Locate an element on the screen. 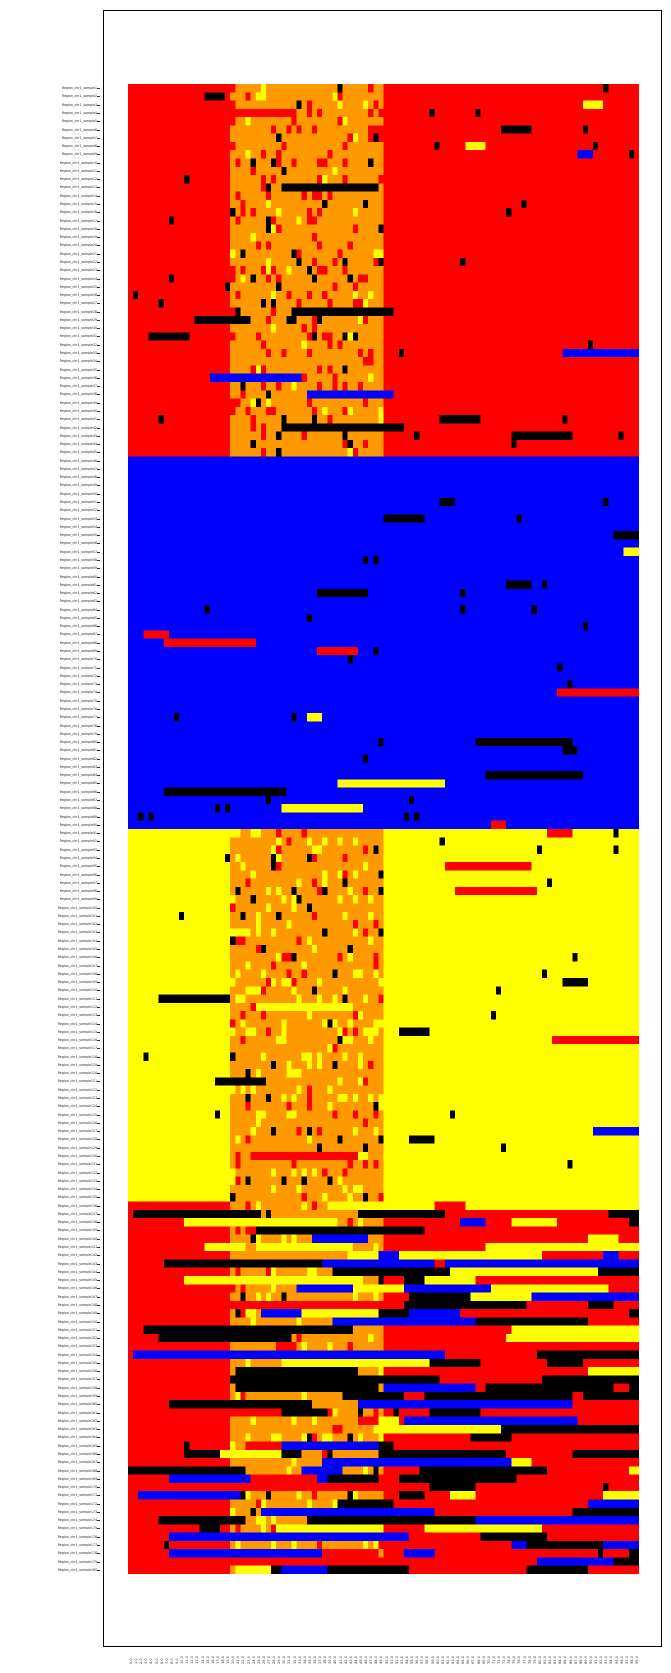 The image size is (671, 1673). y-tick-label: Region_chr1_sample77 is located at coordinates (78, 717).